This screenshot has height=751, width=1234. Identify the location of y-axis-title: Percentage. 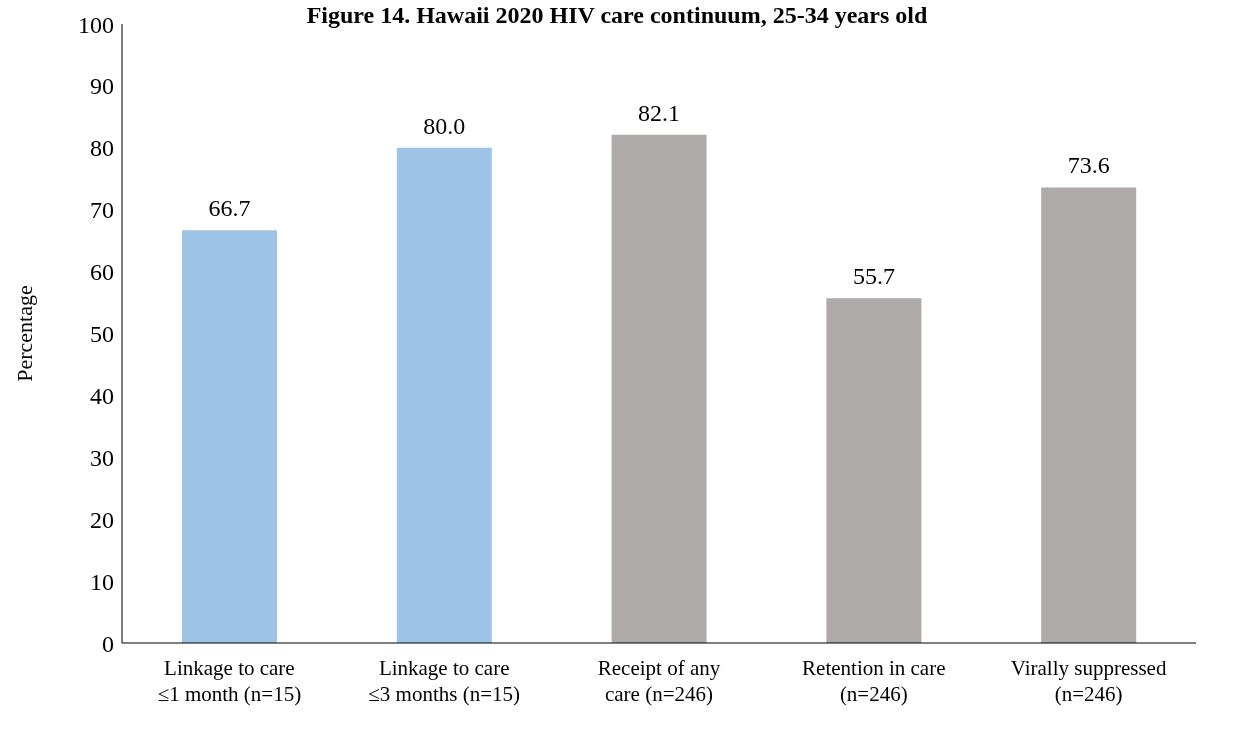
(24, 333).